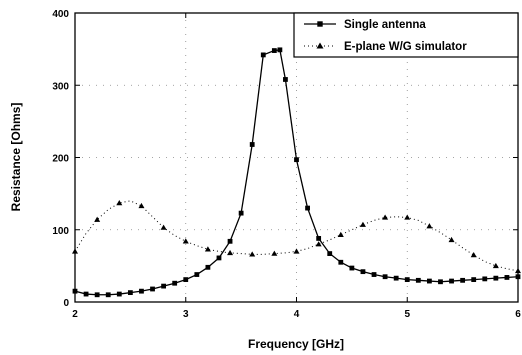 This screenshot has height=355, width=522. What do you see at coordinates (60, 231) in the screenshot?
I see `y-tick-label: 100` at bounding box center [60, 231].